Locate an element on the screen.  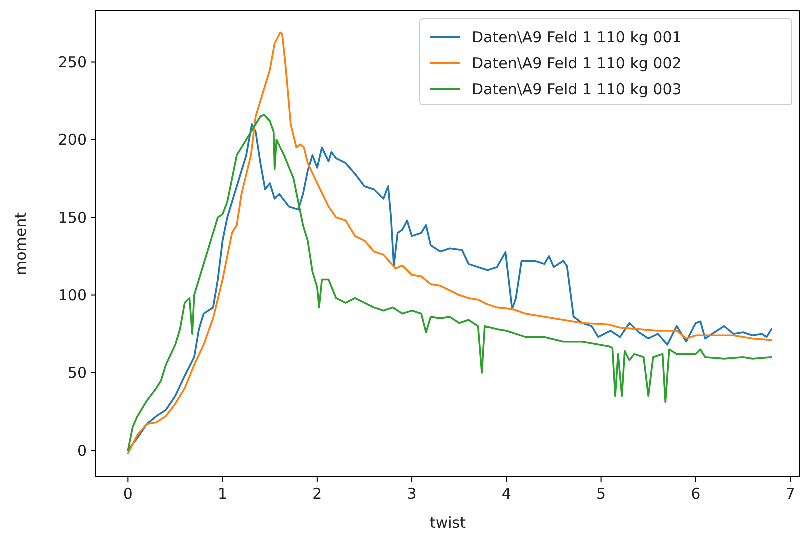
y-tick-label: 0 is located at coordinates (82, 451).